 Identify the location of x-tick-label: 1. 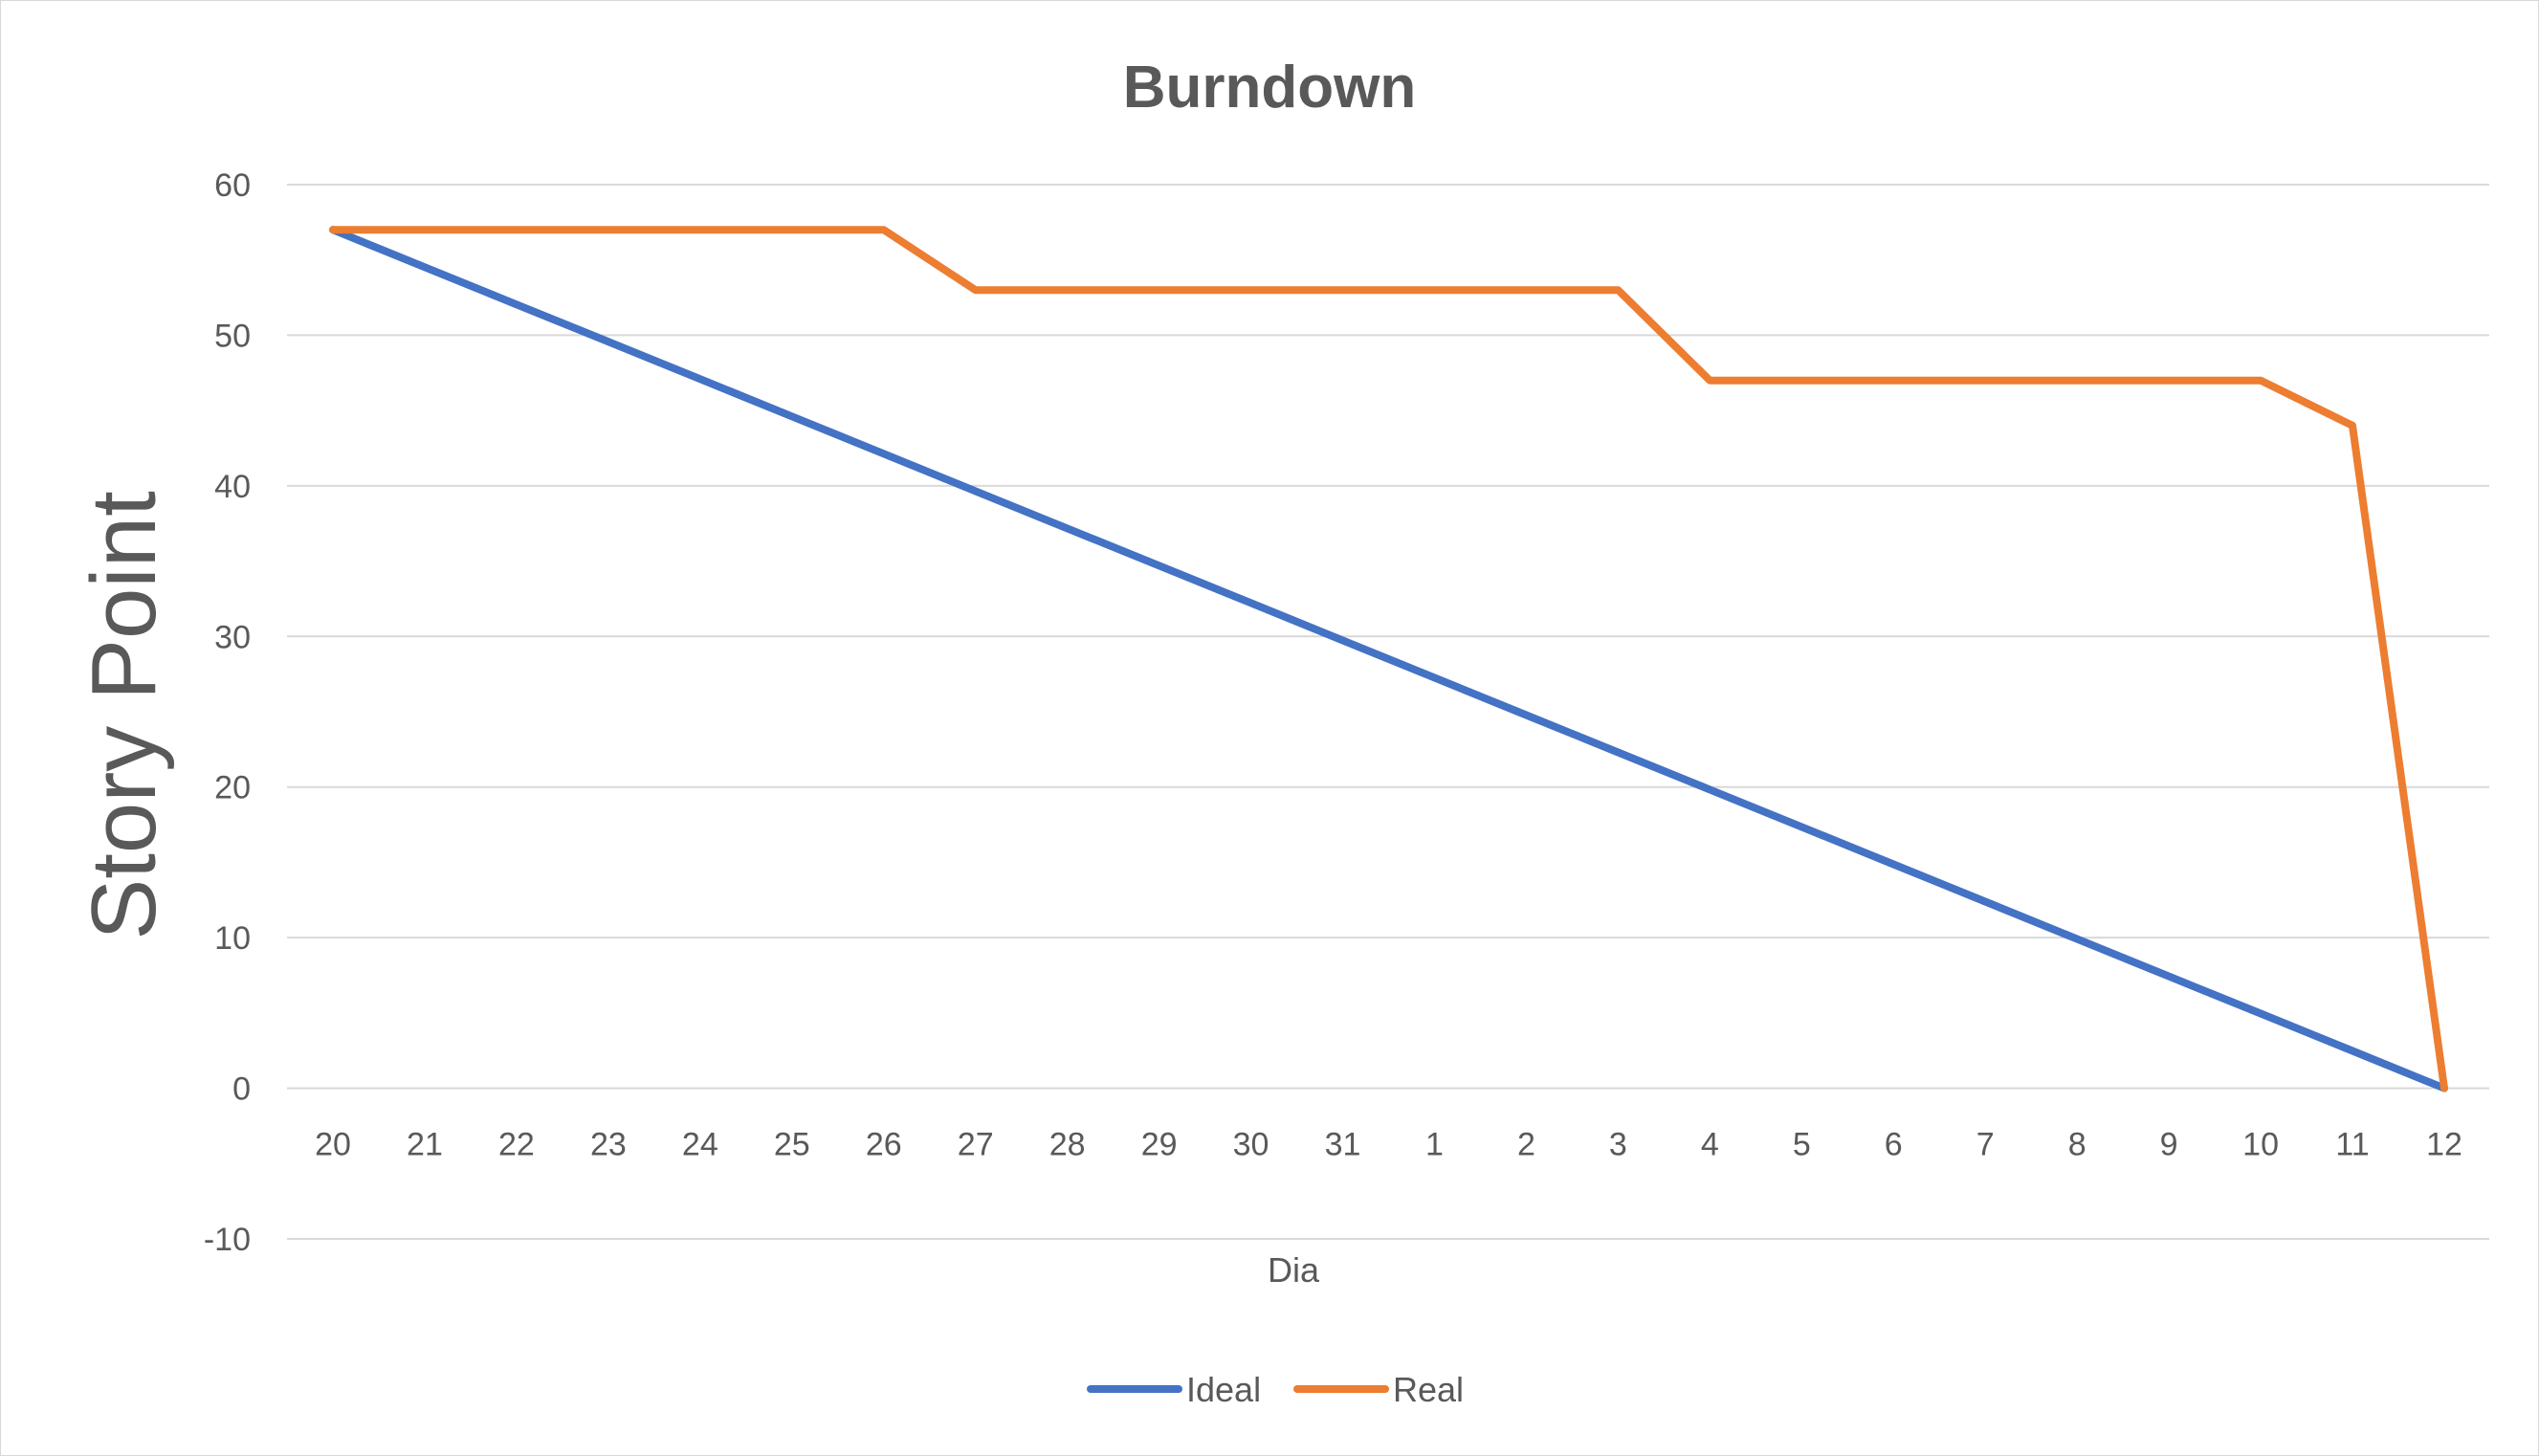
(1434, 1145).